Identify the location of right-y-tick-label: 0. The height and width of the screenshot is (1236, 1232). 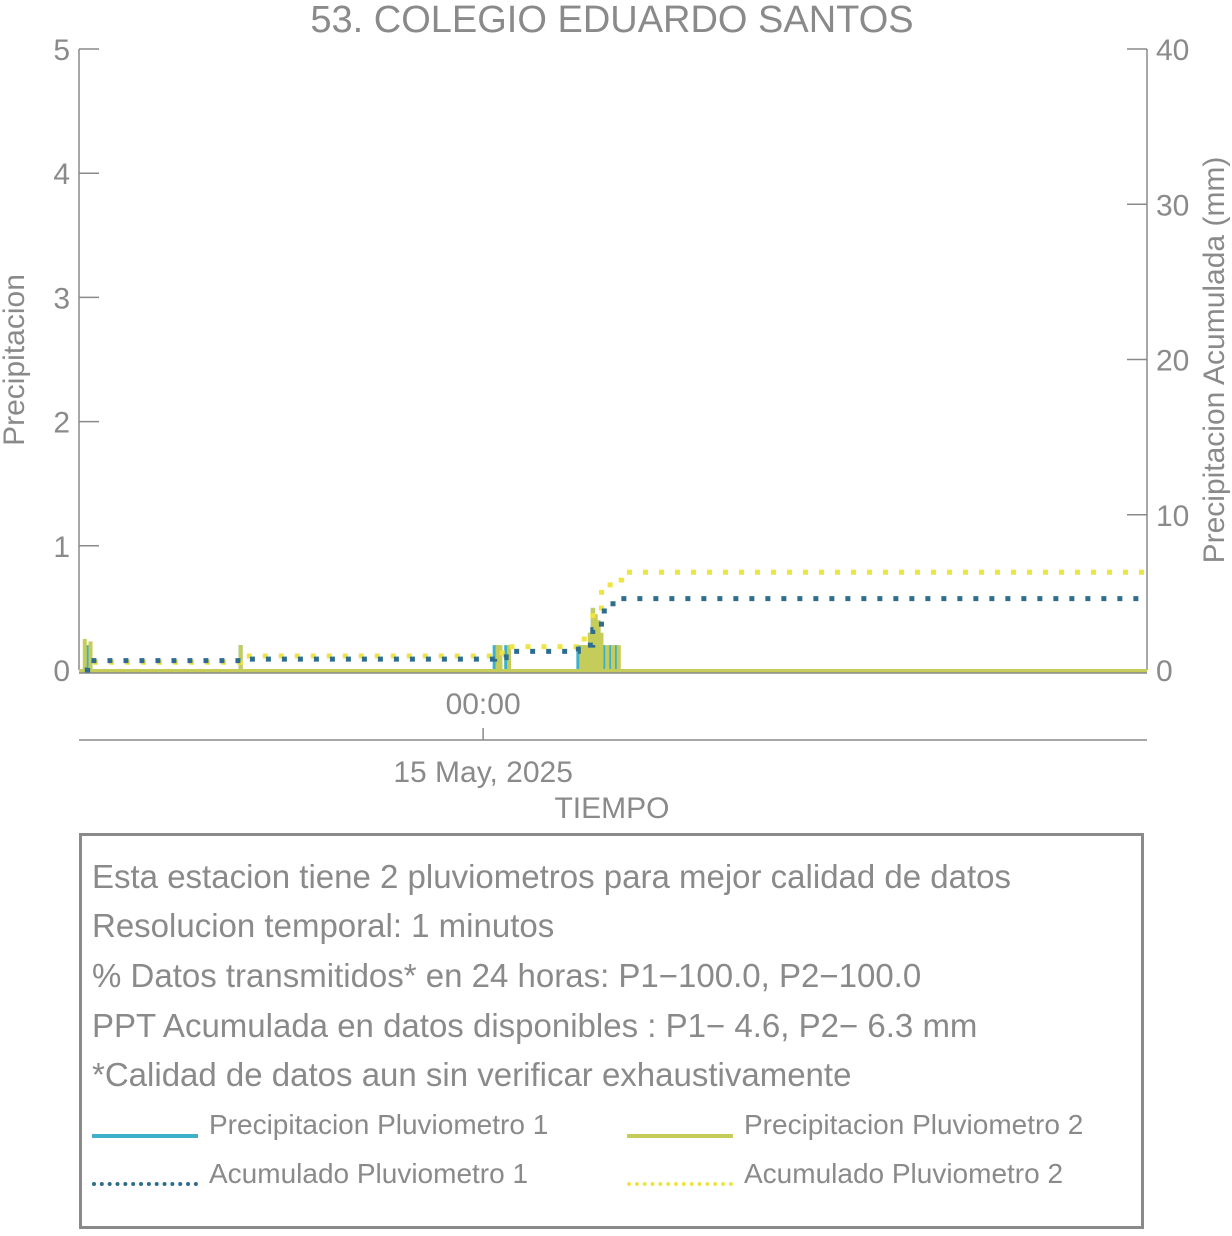
(1164, 671).